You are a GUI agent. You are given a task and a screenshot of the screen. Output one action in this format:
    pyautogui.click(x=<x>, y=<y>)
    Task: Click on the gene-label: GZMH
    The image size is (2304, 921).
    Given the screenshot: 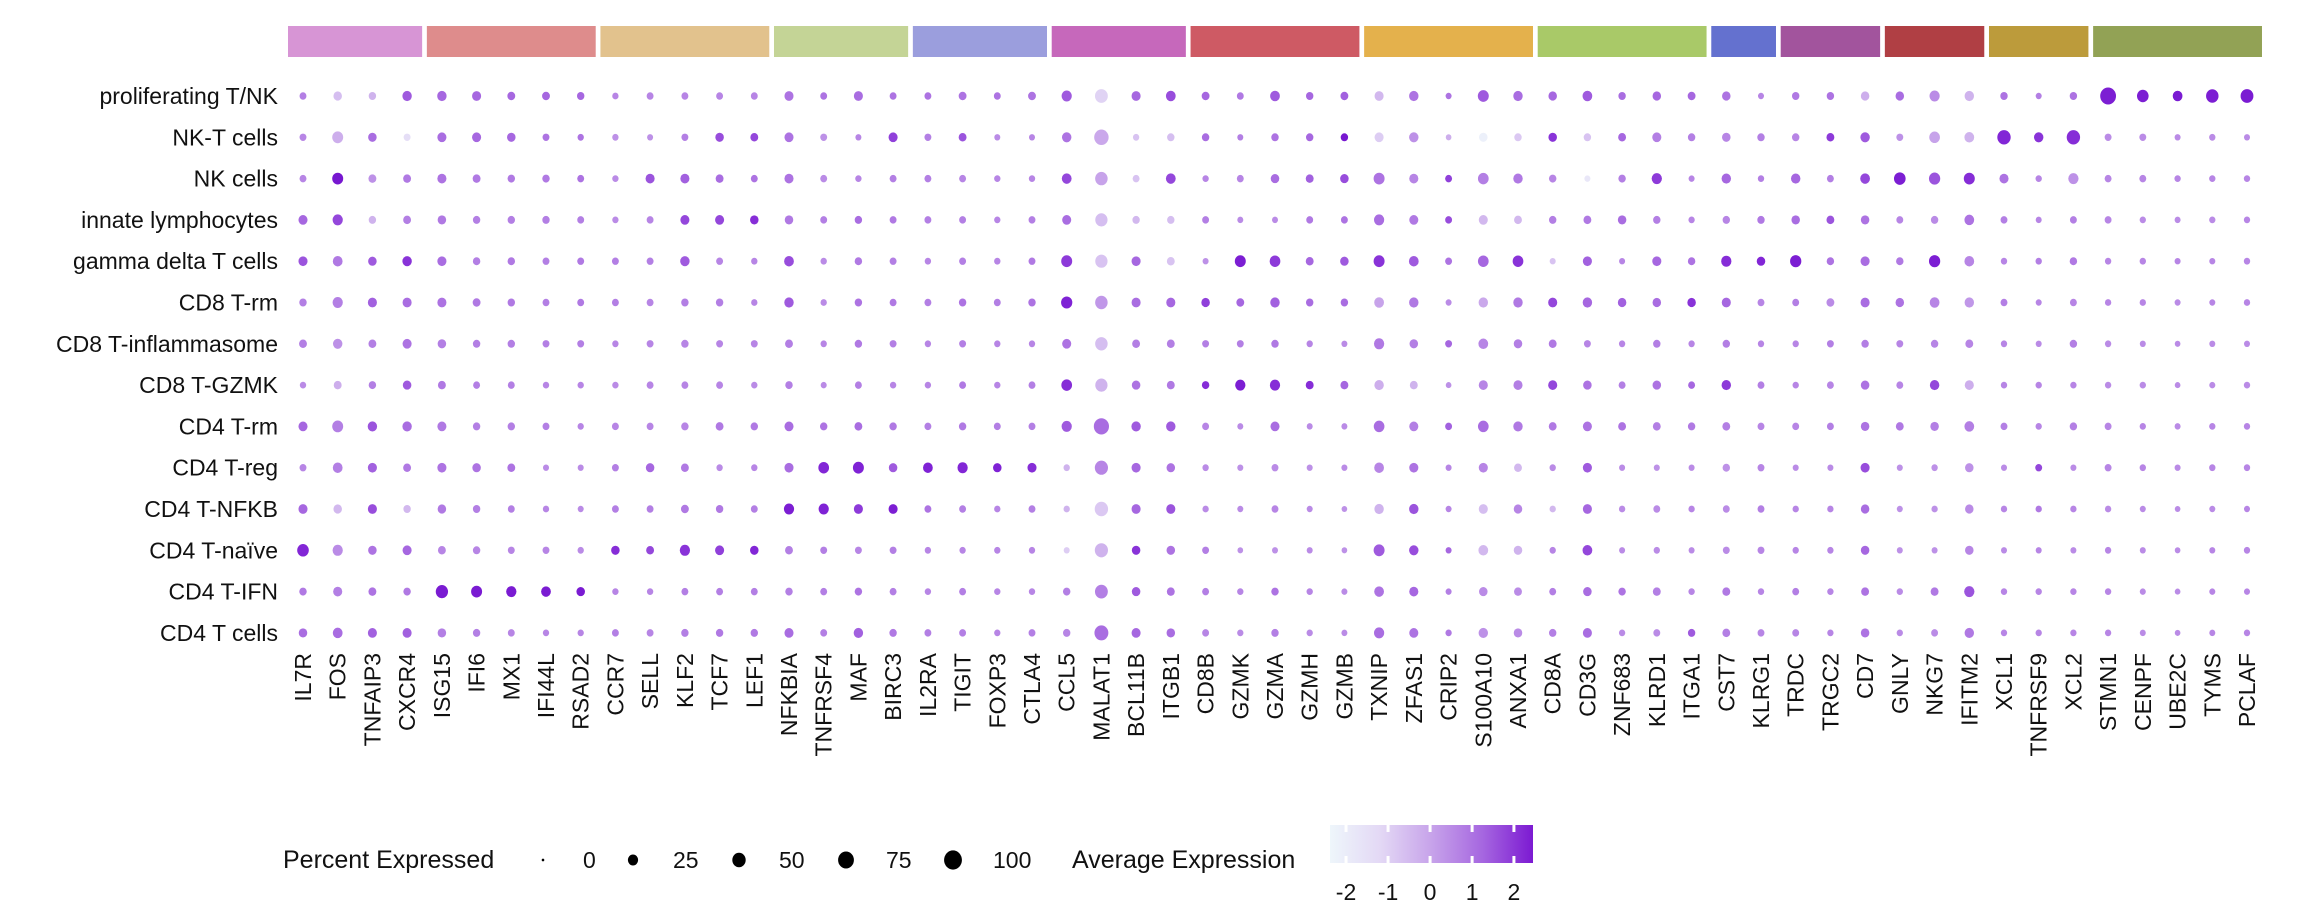 What is the action you would take?
    pyautogui.click(x=1310, y=687)
    